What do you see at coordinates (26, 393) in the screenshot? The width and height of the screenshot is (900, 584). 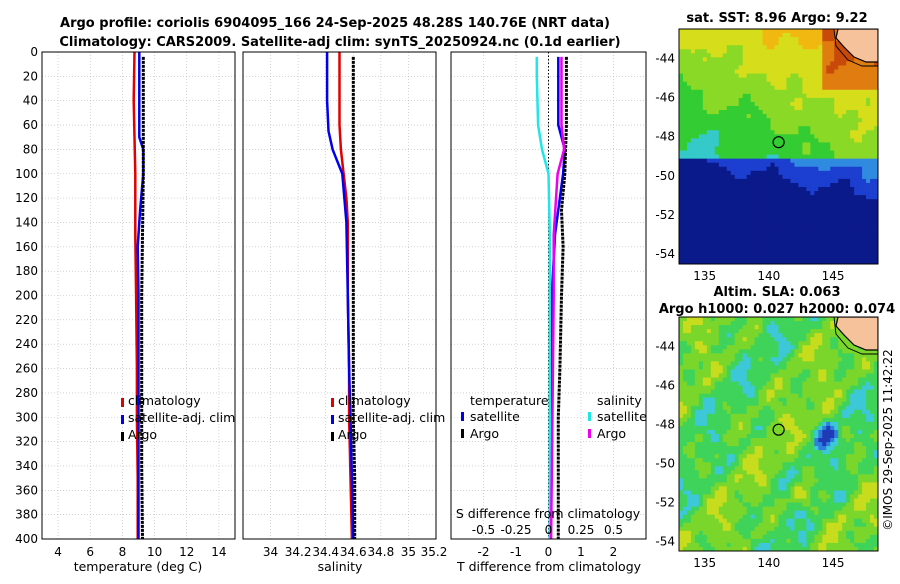 I see `depth-tick-label: 280` at bounding box center [26, 393].